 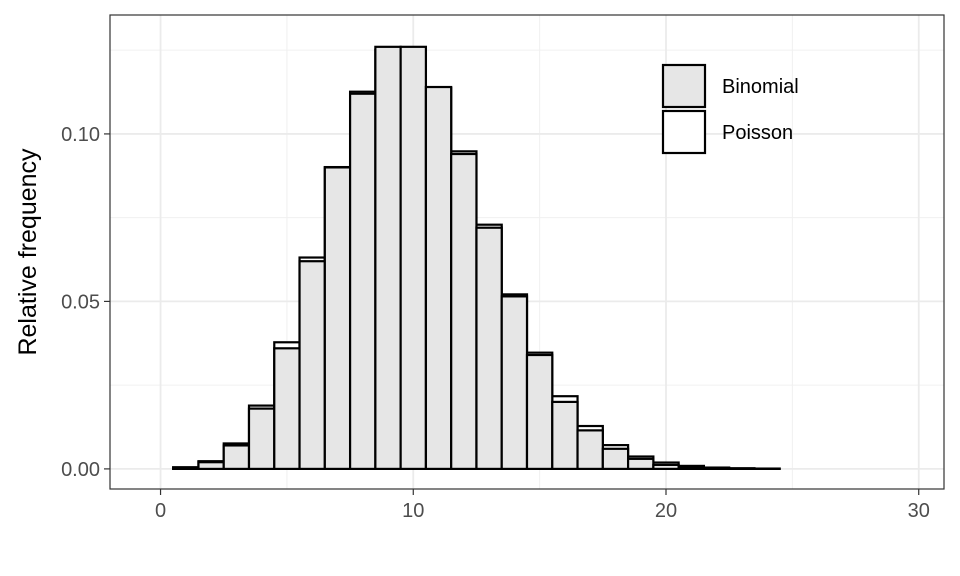 What do you see at coordinates (919, 511) in the screenshot?
I see `x-tick-label: 30` at bounding box center [919, 511].